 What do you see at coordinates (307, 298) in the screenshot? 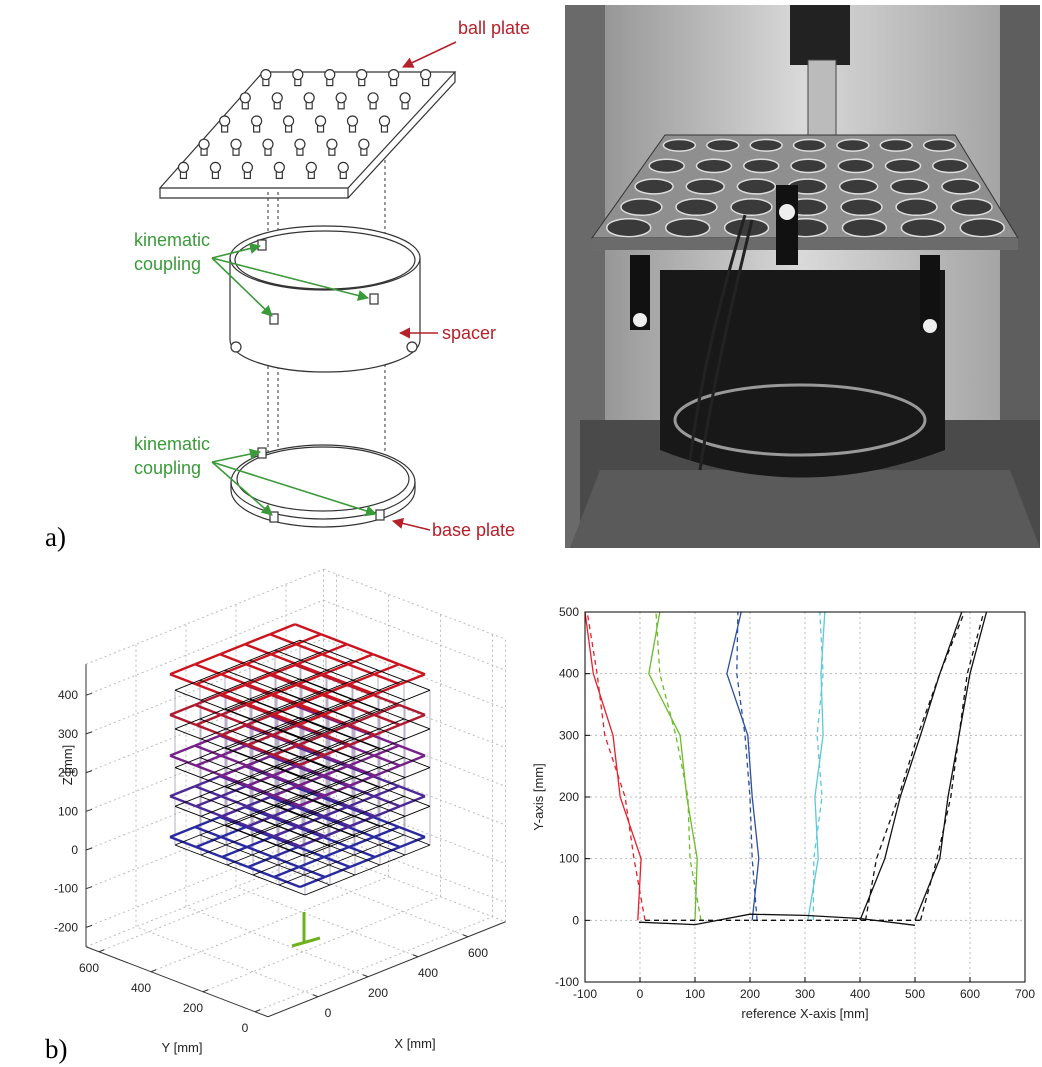
I see `schematic` at bounding box center [307, 298].